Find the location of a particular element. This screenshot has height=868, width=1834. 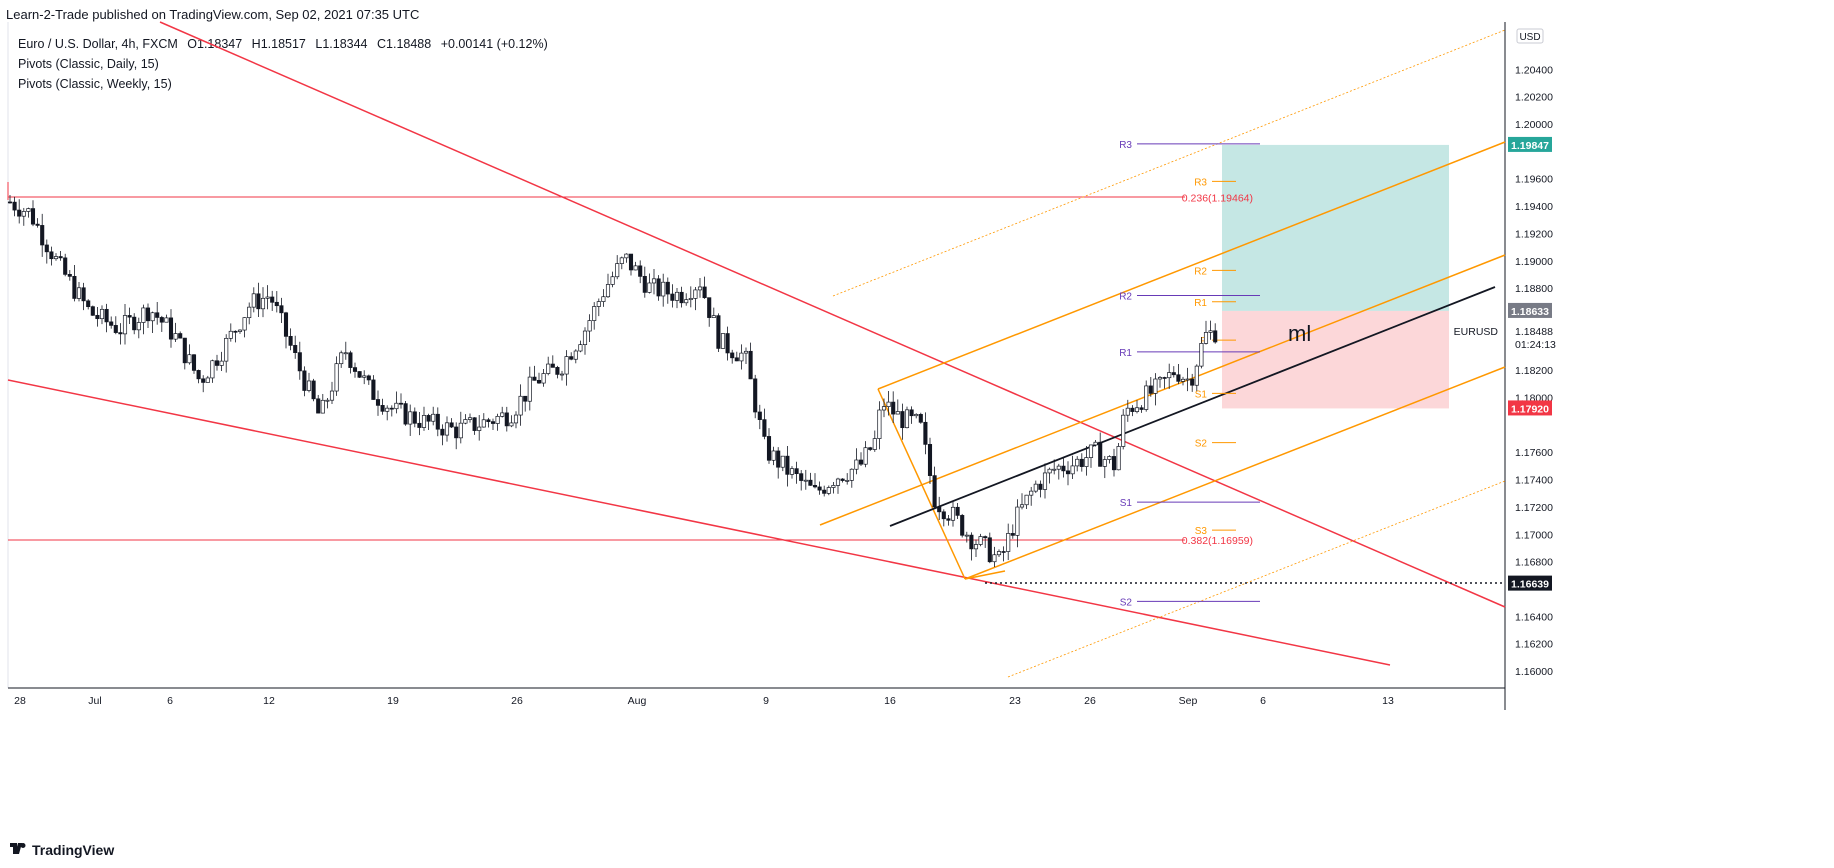

ohlc-high: H1.18517 is located at coordinates (278, 44).